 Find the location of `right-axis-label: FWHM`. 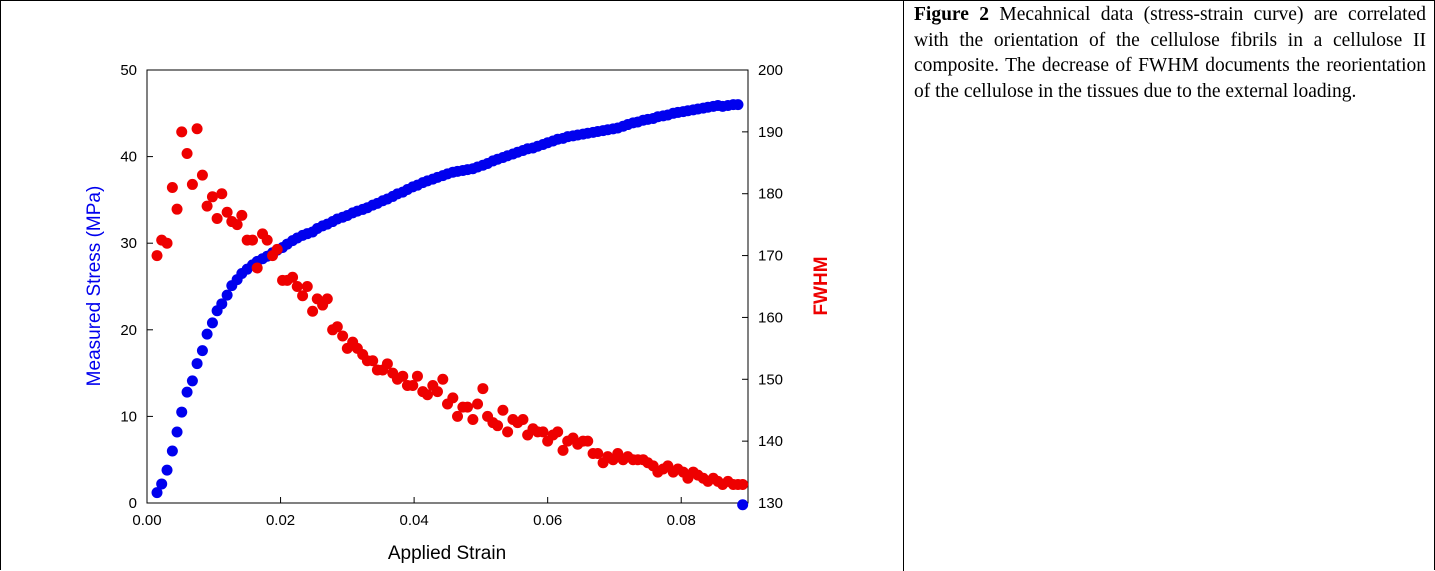

right-axis-label: FWHM is located at coordinates (821, 285).